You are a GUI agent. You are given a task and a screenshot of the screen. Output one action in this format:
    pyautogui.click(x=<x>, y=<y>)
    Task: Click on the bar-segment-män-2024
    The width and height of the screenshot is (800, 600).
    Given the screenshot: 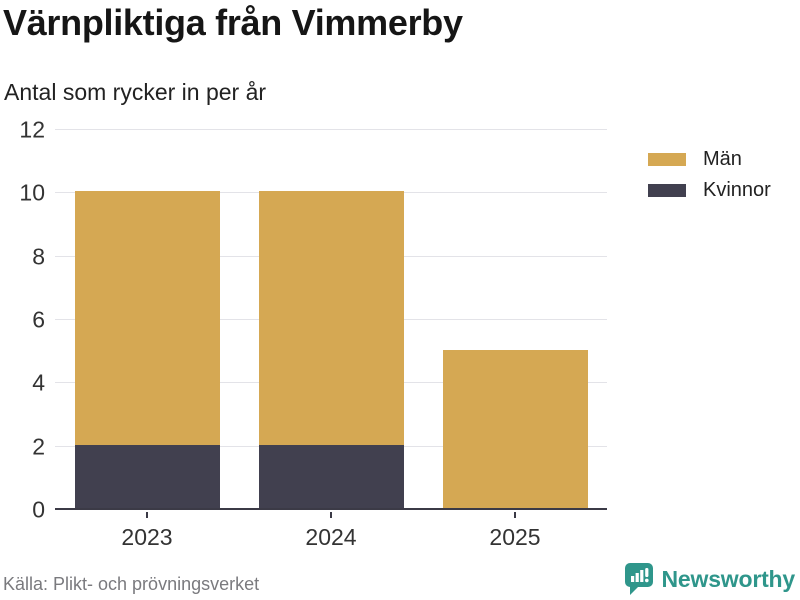 What is the action you would take?
    pyautogui.click(x=331, y=318)
    